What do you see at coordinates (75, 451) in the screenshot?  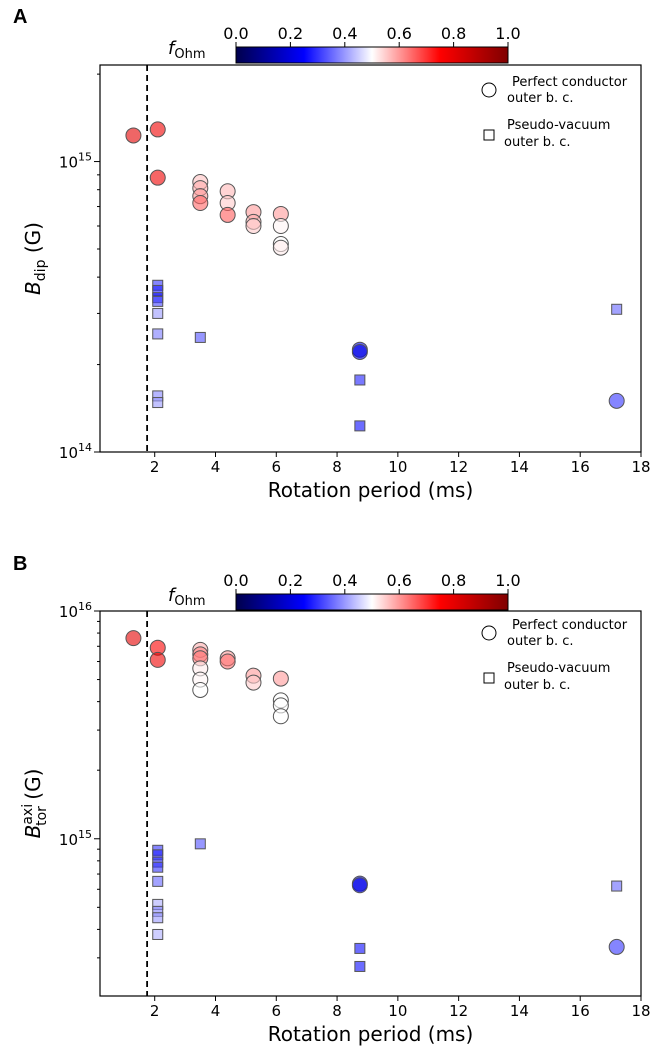 I see `y-tick-label: 1014` at bounding box center [75, 451].